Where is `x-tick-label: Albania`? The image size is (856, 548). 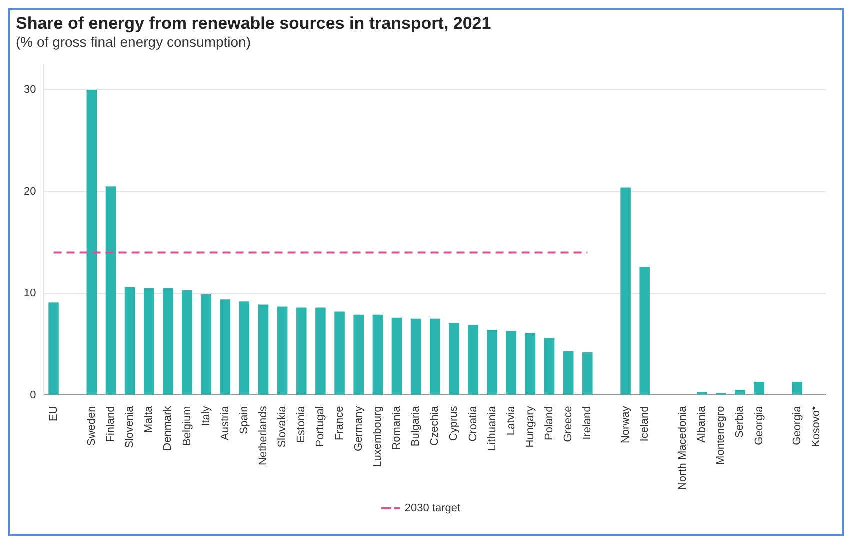 x-tick-label: Albania is located at coordinates (702, 424).